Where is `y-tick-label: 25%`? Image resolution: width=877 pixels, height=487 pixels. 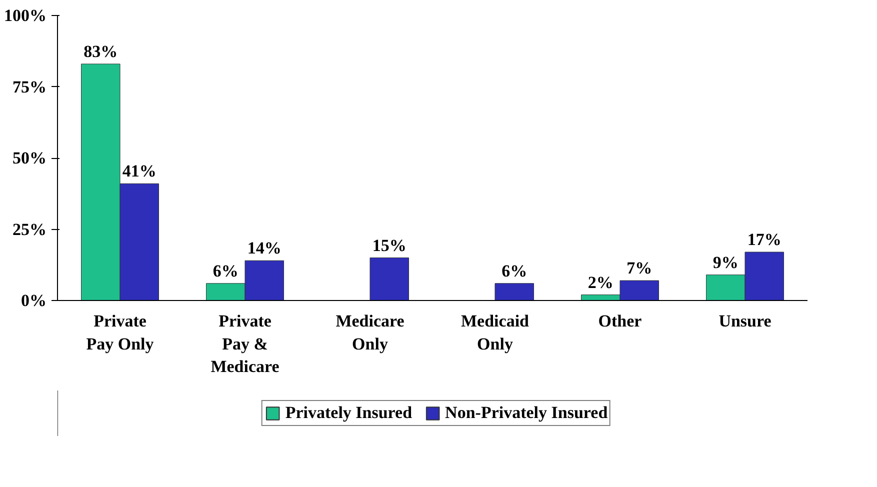 y-tick-label: 25% is located at coordinates (29, 229).